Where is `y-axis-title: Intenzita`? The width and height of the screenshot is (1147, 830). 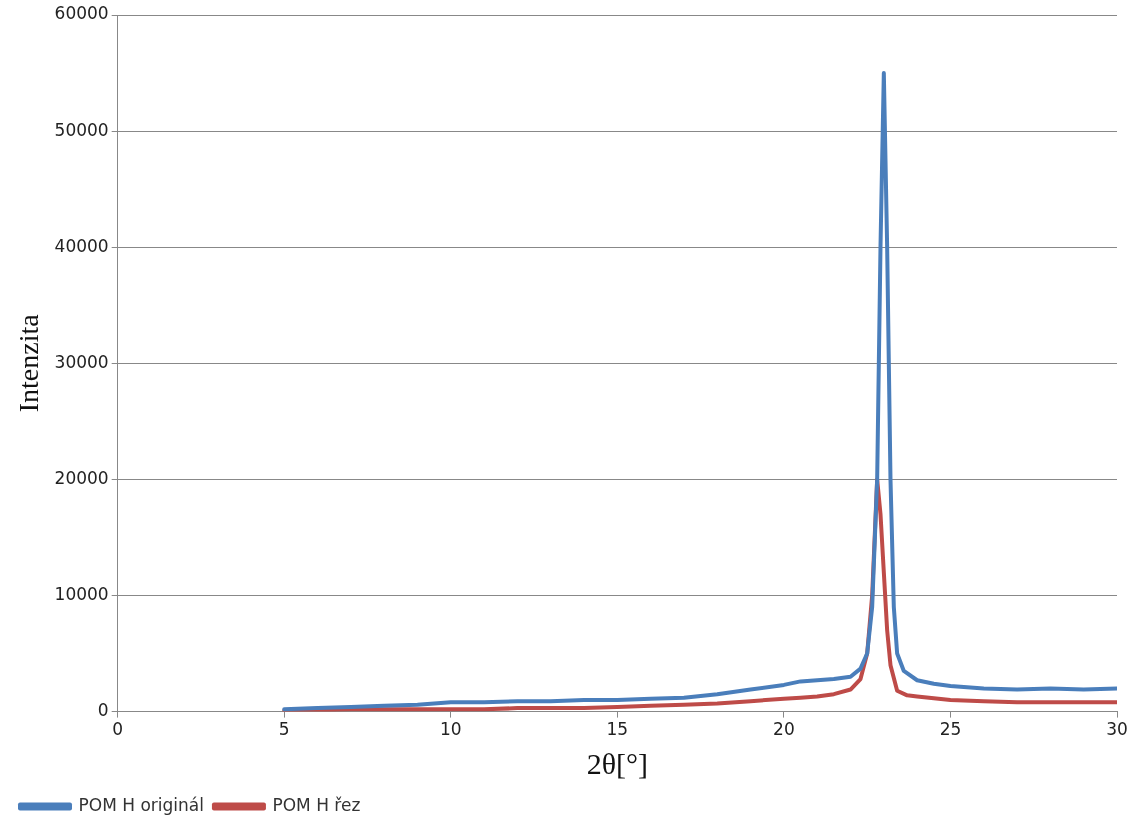
y-axis-title: Intenzita is located at coordinates (29, 363).